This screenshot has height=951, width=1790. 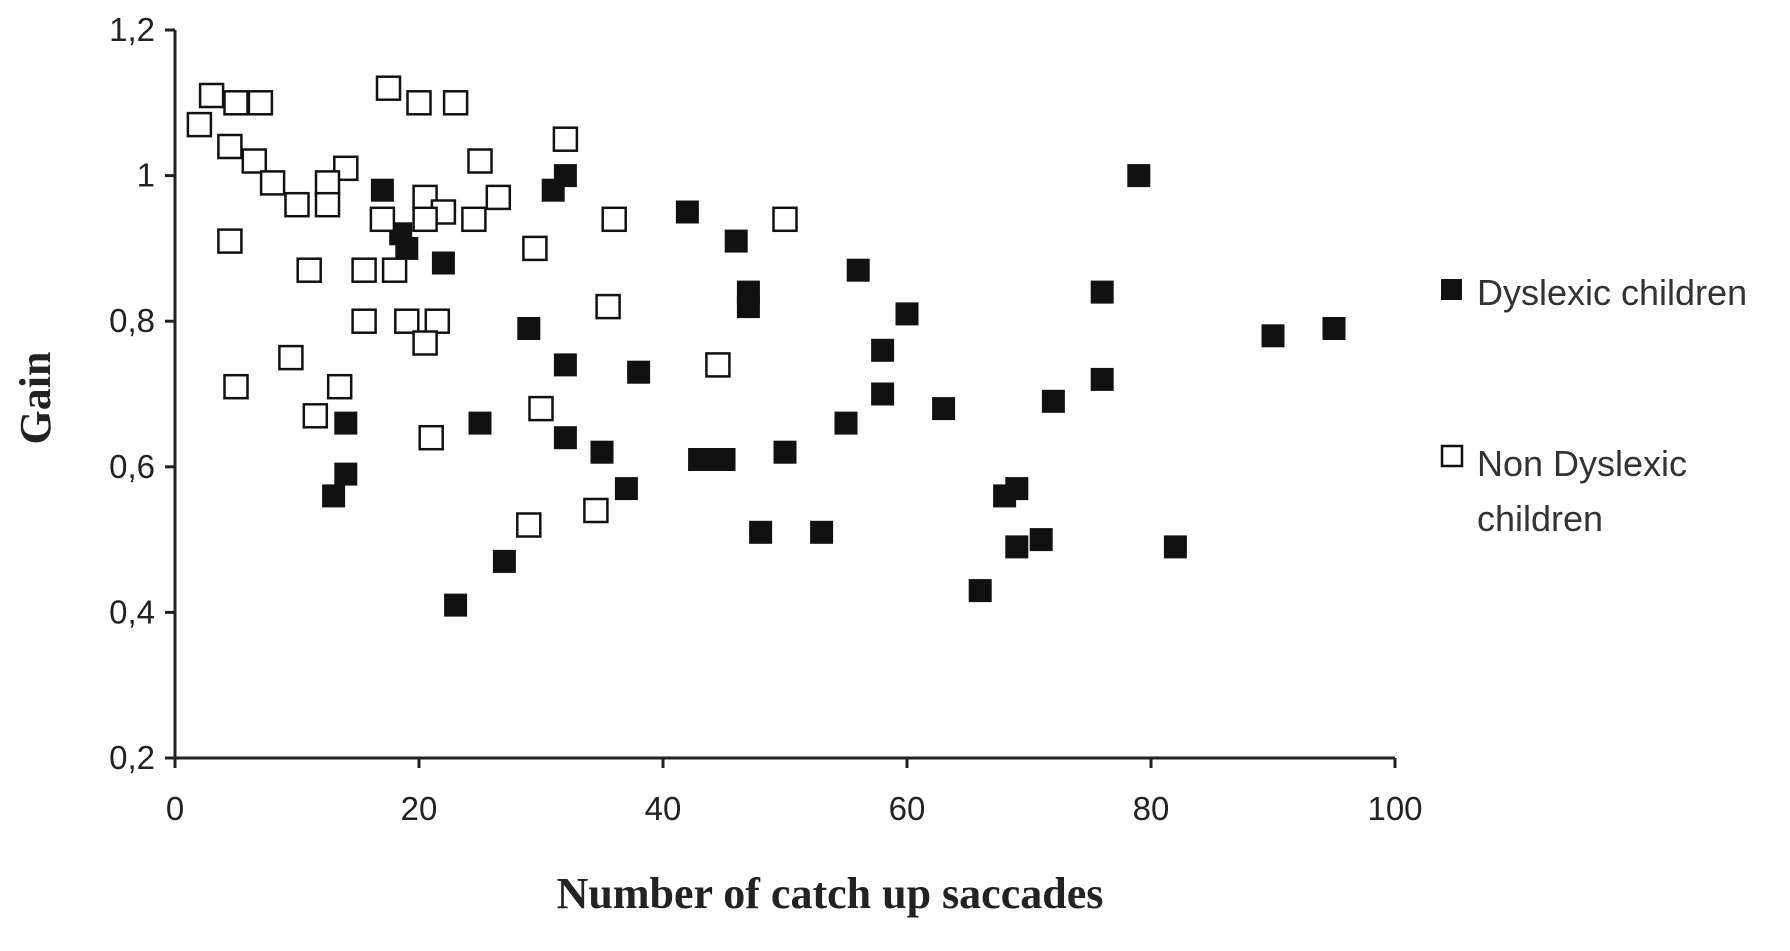 What do you see at coordinates (132, 320) in the screenshot?
I see `y-tick-label: 0,8` at bounding box center [132, 320].